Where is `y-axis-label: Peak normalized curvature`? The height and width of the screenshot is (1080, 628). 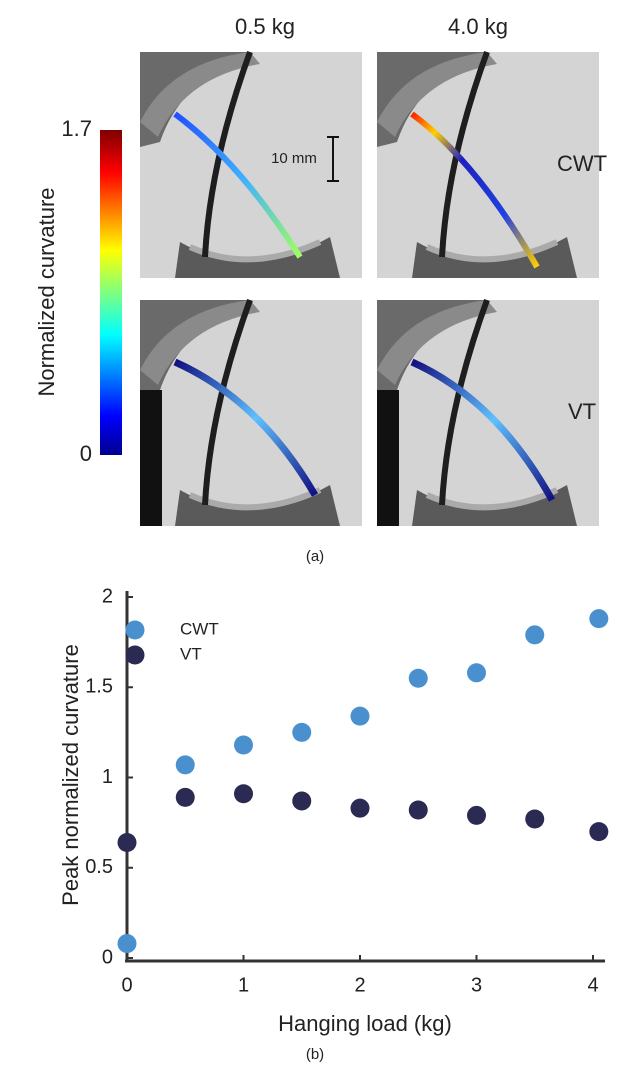 y-axis-label: Peak normalized curvature is located at coordinates (70, 775).